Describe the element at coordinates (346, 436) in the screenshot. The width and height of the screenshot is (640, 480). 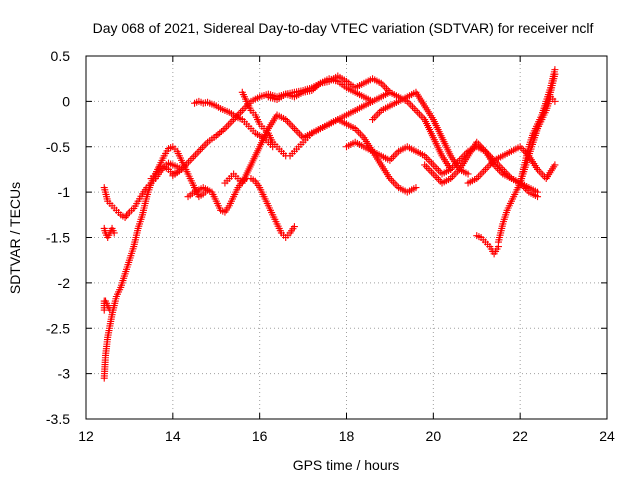
I see `x-tick-labels: 12 14 16 18 20 22 24` at that location.